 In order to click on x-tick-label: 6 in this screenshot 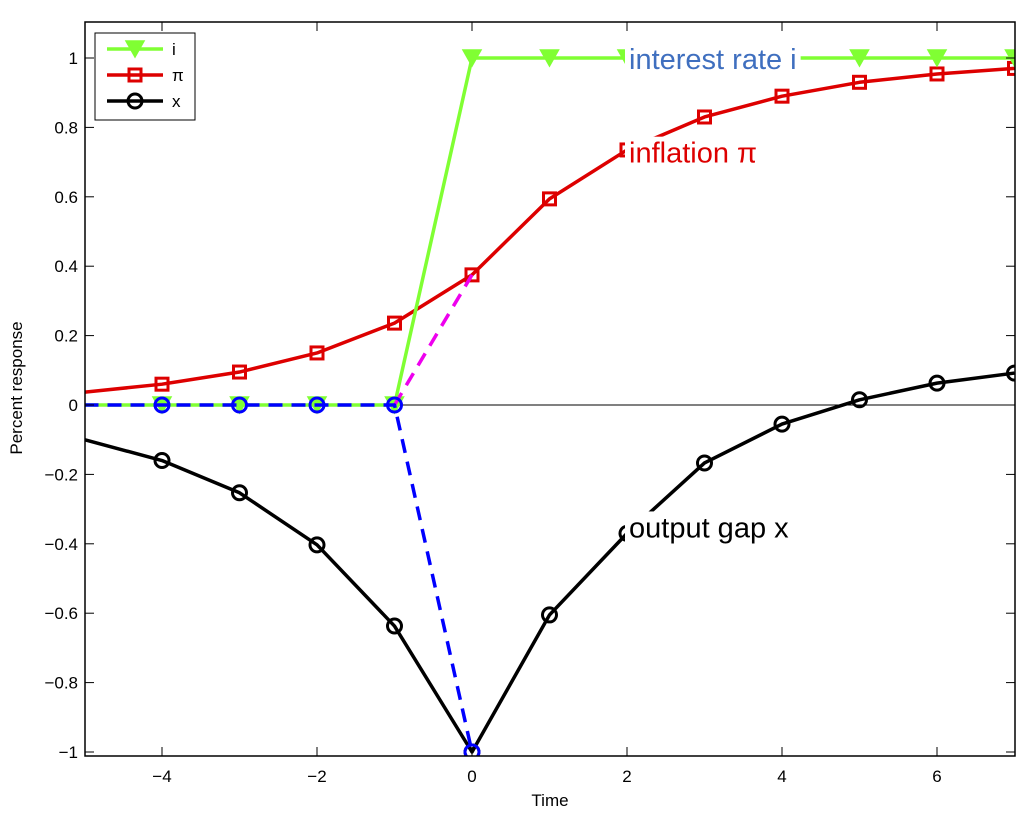, I will do `click(936, 776)`.